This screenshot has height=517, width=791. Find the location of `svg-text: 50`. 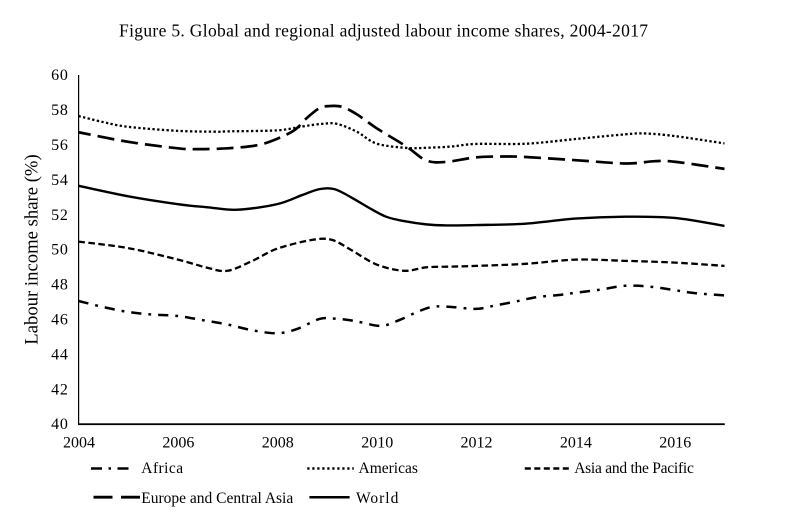

svg-text: 50 is located at coordinates (60, 250).